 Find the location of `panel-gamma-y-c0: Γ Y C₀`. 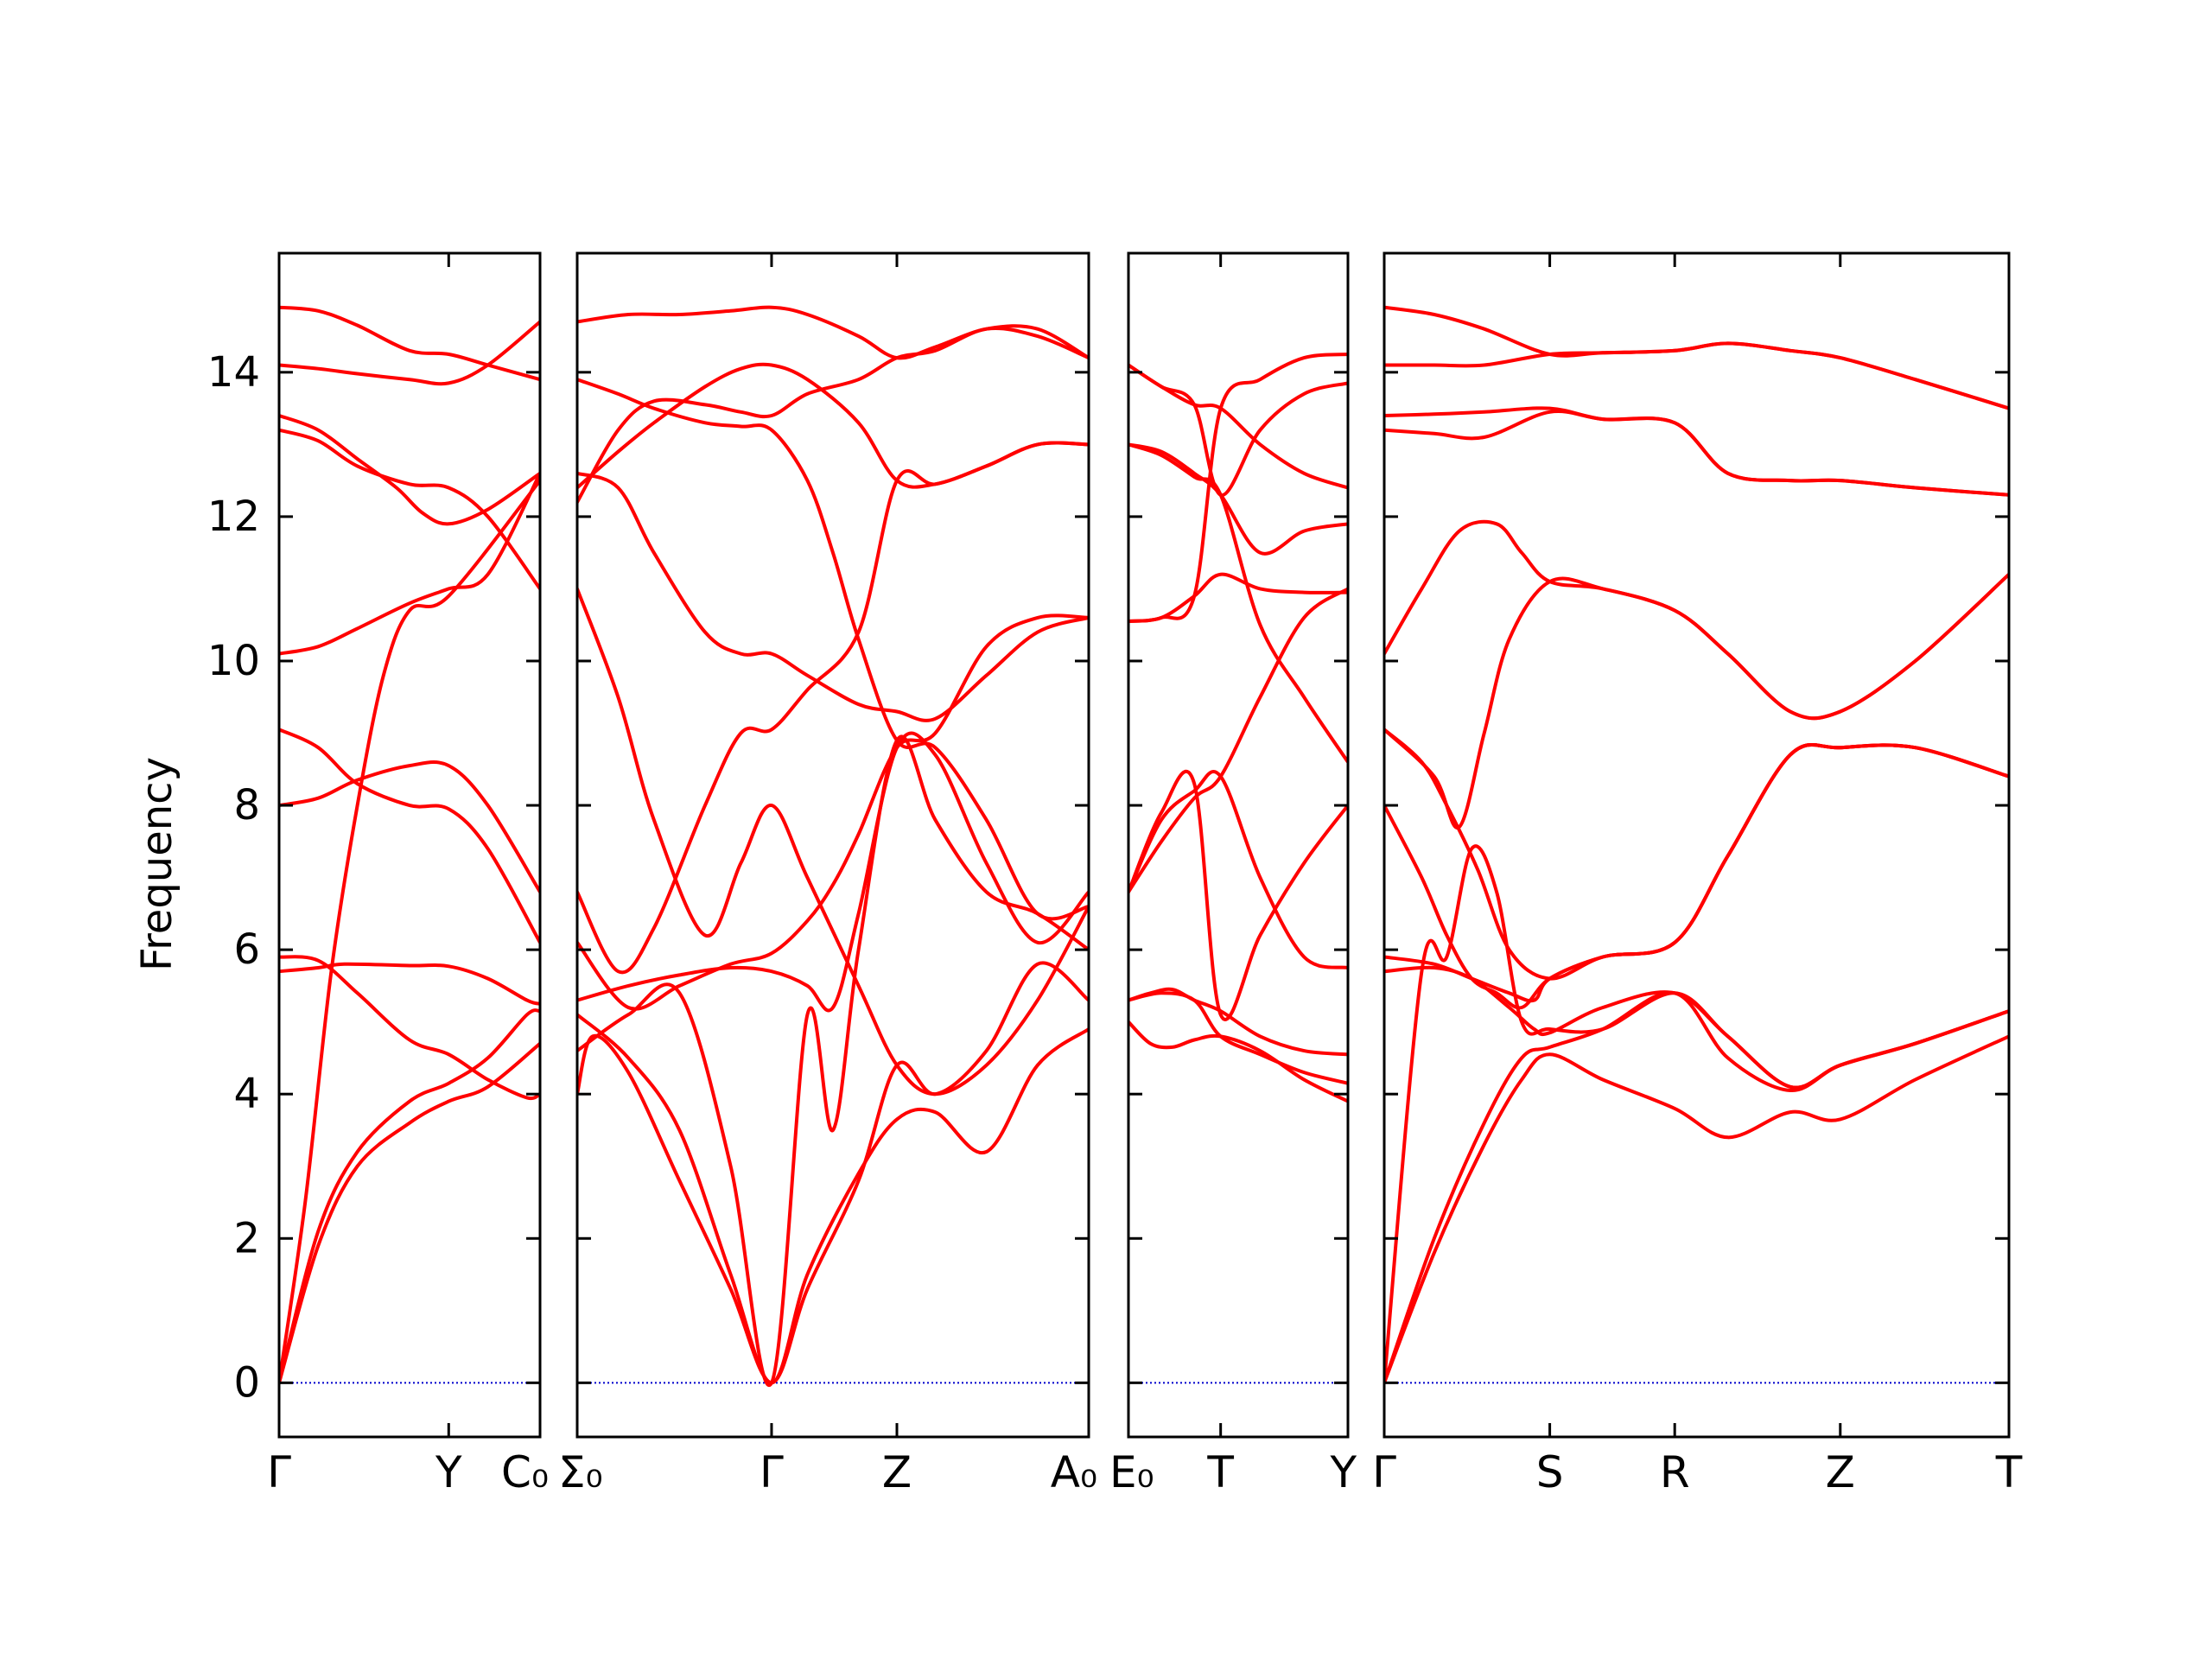

panel-gamma-y-c0: Γ Y C₀ is located at coordinates (408, 874).